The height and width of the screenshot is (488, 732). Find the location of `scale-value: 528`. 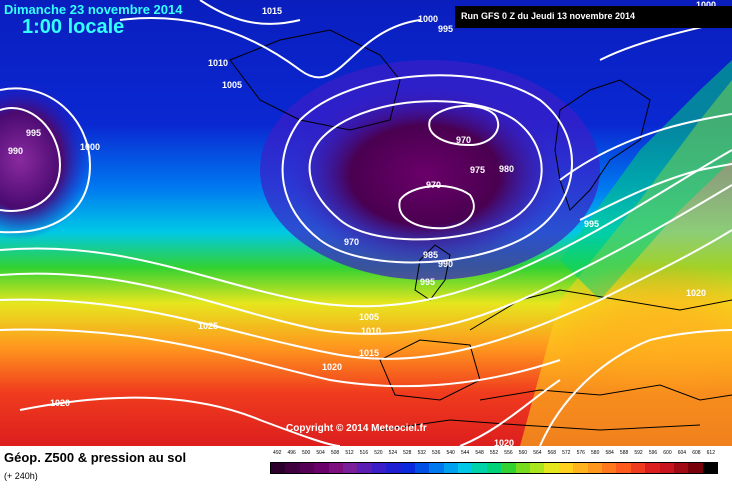

scale-value: 528 is located at coordinates (407, 453).